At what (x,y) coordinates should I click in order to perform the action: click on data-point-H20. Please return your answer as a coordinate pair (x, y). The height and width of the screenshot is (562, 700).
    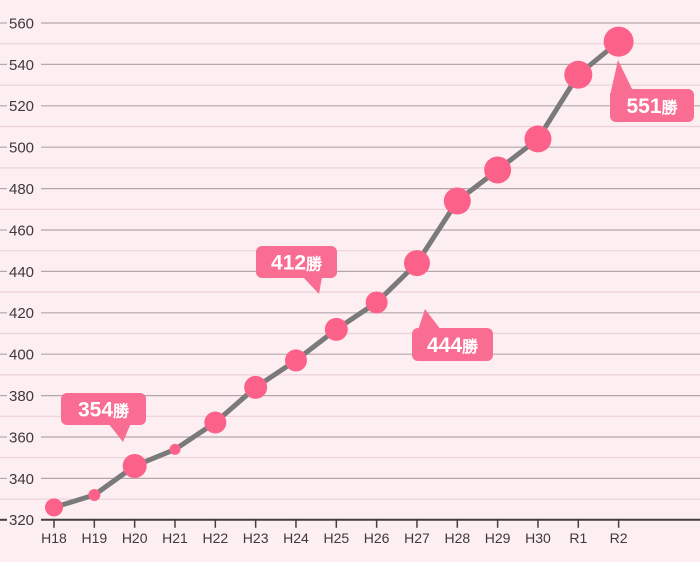
    Looking at the image, I should click on (134, 465).